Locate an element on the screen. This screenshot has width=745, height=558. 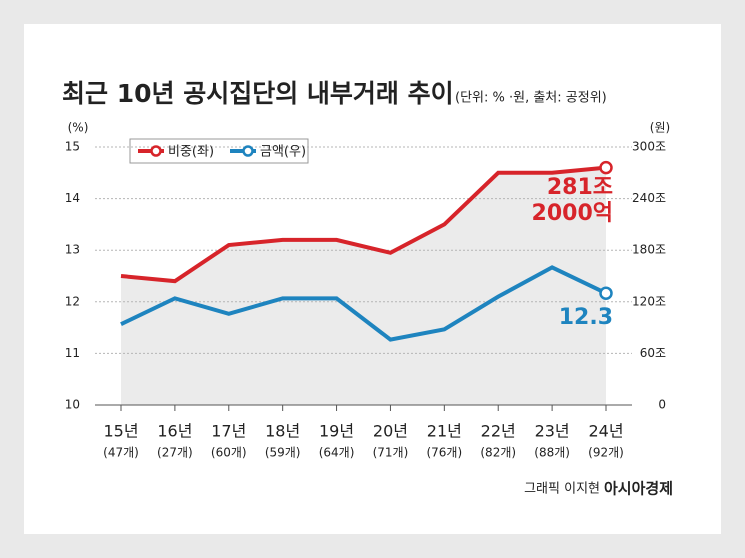
x-tick-sublabel: (47개) is located at coordinates (121, 453).